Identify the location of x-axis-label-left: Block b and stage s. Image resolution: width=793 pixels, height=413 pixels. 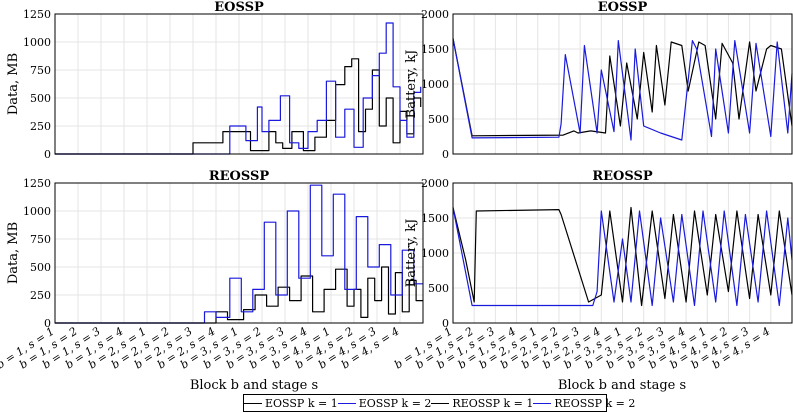
(254, 385).